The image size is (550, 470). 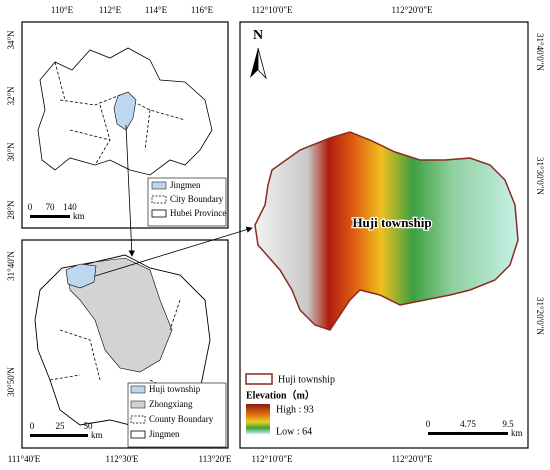 I want to click on scale-label: 9.5, so click(x=508, y=424).